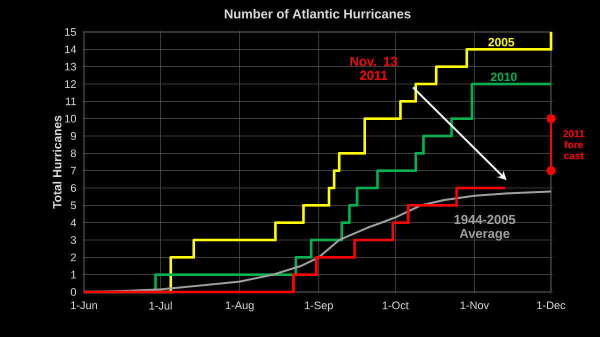  Describe the element at coordinates (73, 153) in the screenshot. I see `y-tick-label: 8` at that location.